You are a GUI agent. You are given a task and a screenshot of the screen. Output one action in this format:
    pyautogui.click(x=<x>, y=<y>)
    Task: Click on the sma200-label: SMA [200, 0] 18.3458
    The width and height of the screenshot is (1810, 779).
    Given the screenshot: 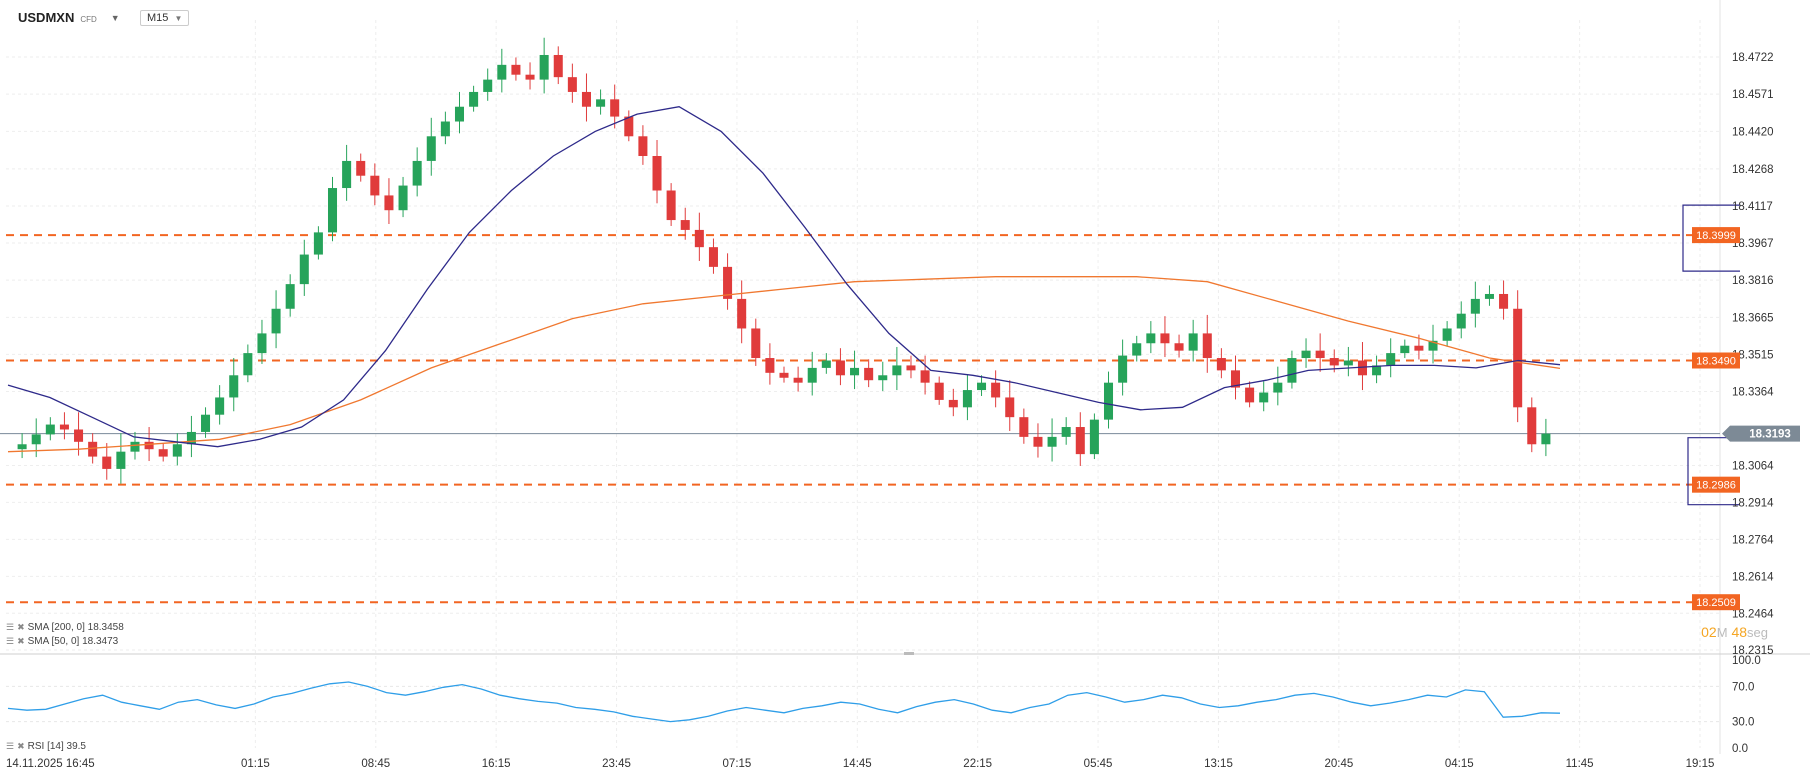 What is the action you would take?
    pyautogui.click(x=75, y=627)
    